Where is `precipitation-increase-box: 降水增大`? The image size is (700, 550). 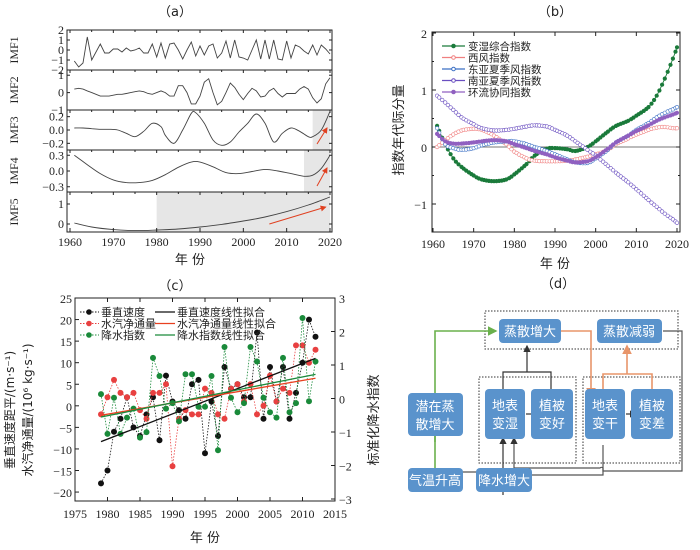
precipitation-increase-box: 降水增大 is located at coordinates (504, 480).